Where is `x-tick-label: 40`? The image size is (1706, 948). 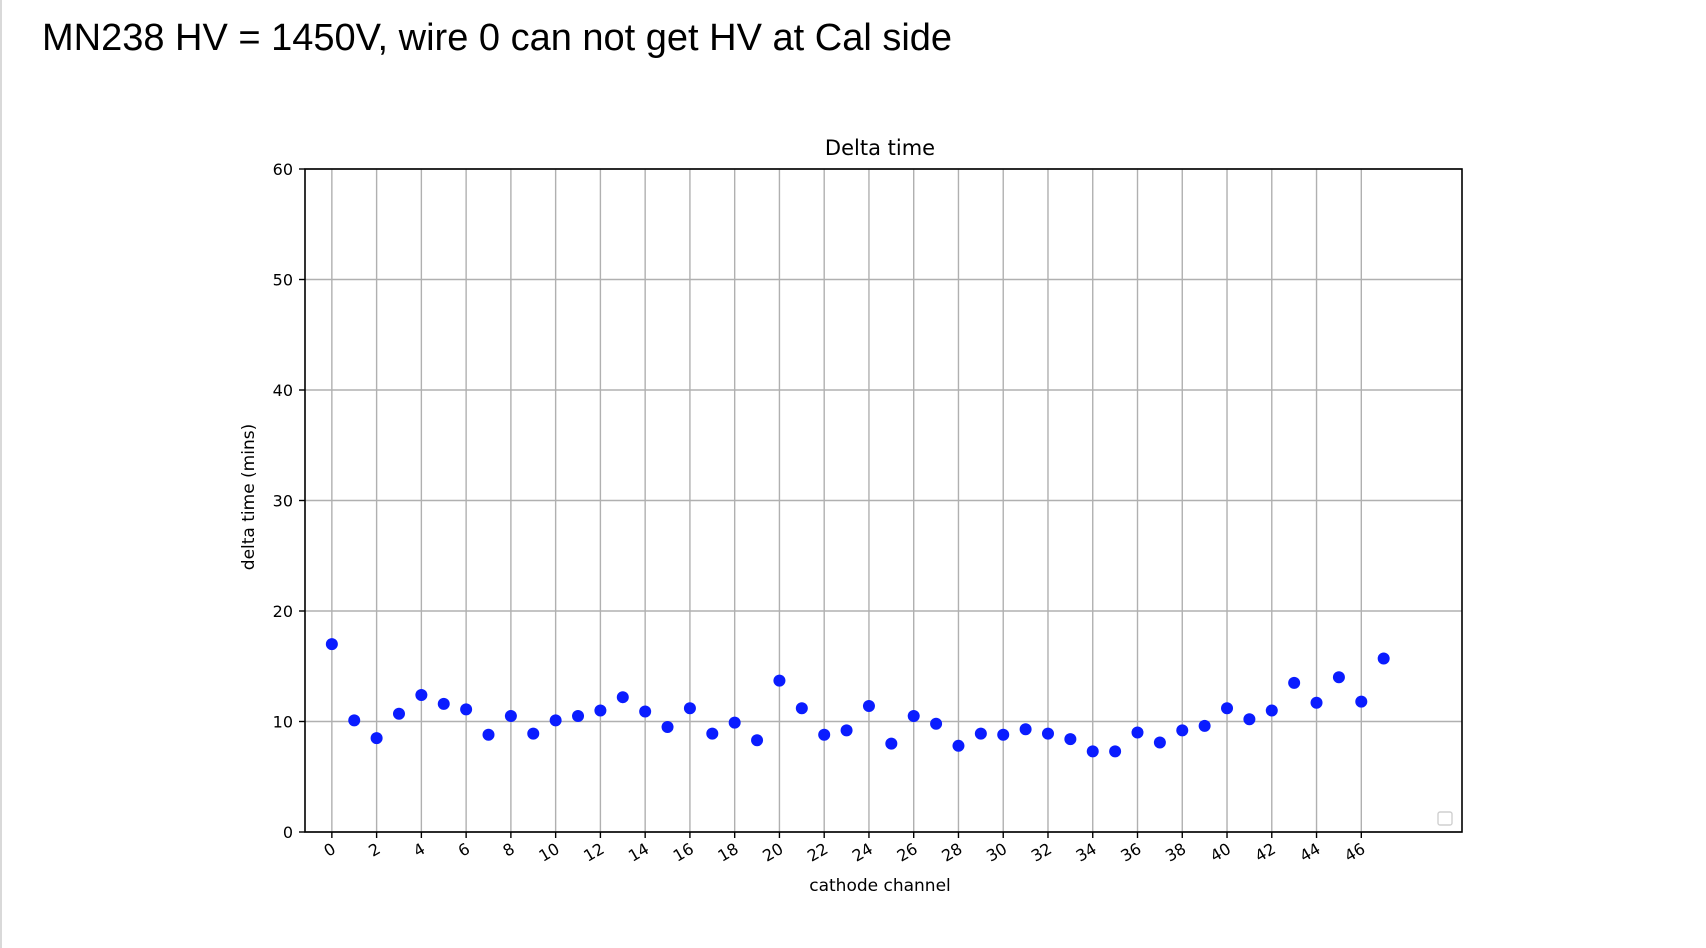 x-tick-label: 40 is located at coordinates (1220, 852).